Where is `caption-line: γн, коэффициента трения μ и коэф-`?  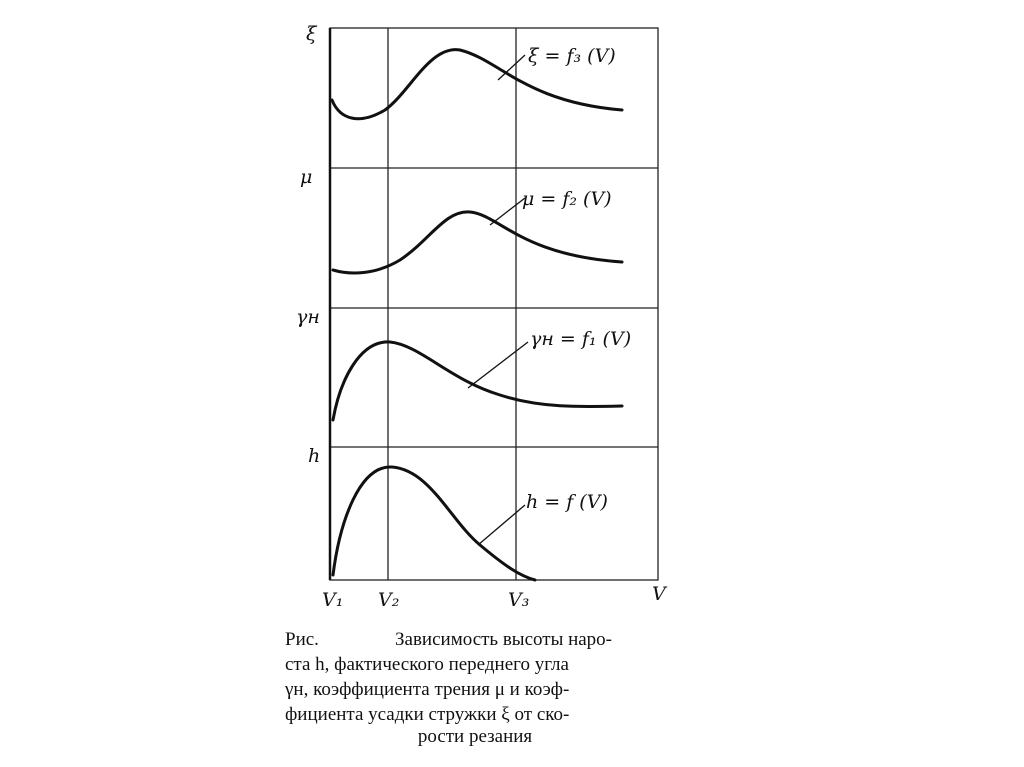
caption-line: γн, коэффициента трения μ и коэф- is located at coordinates (426, 689).